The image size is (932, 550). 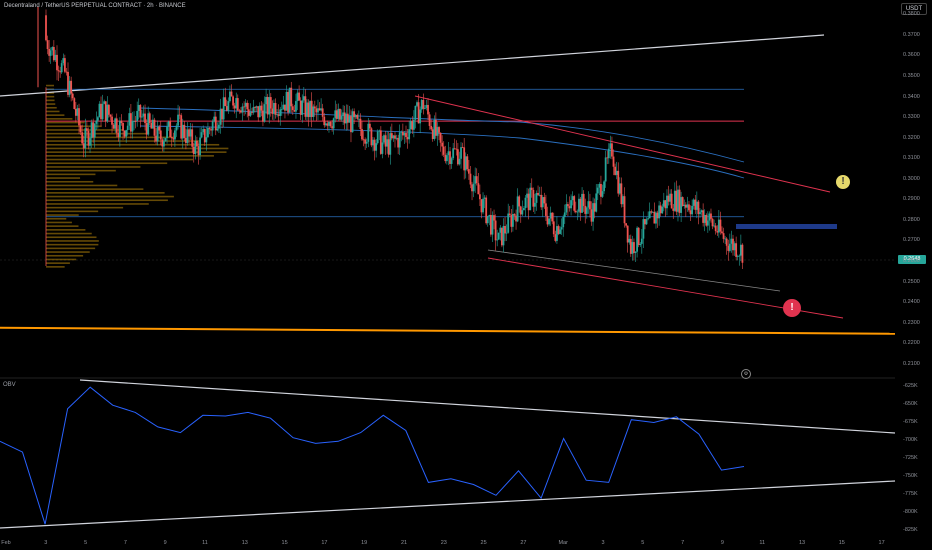 What do you see at coordinates (125, 543) in the screenshot?
I see `time-tick-label: 7` at bounding box center [125, 543].